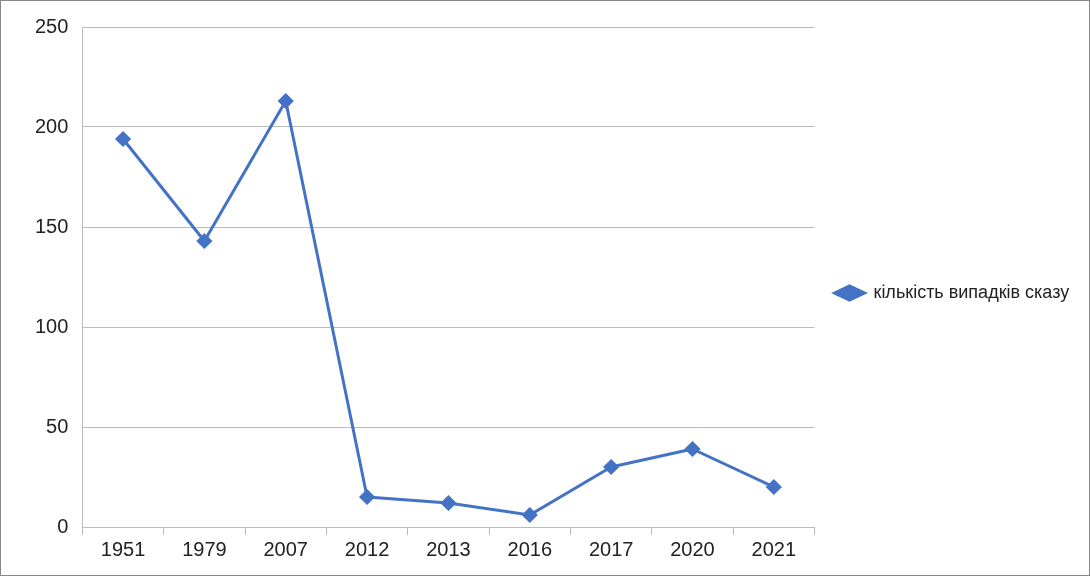 The image size is (1090, 576). I want to click on x-tick-label: 1979, so click(204, 548).